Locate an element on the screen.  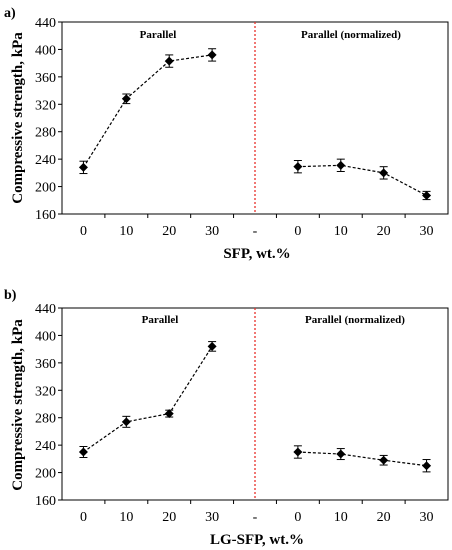
x-axis-title: SFP, wt.% is located at coordinates (256, 254).